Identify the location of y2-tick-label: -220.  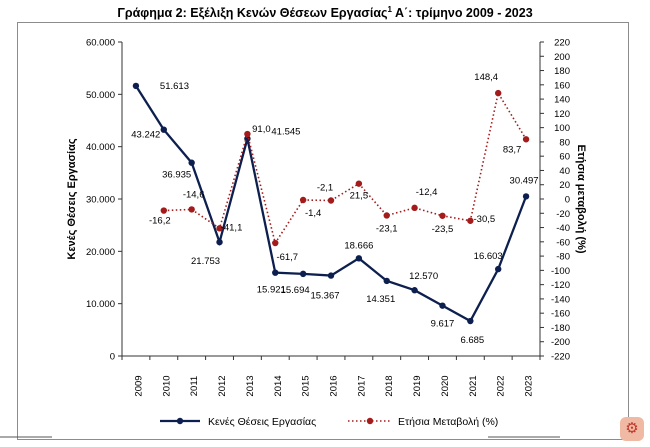
(560, 357).